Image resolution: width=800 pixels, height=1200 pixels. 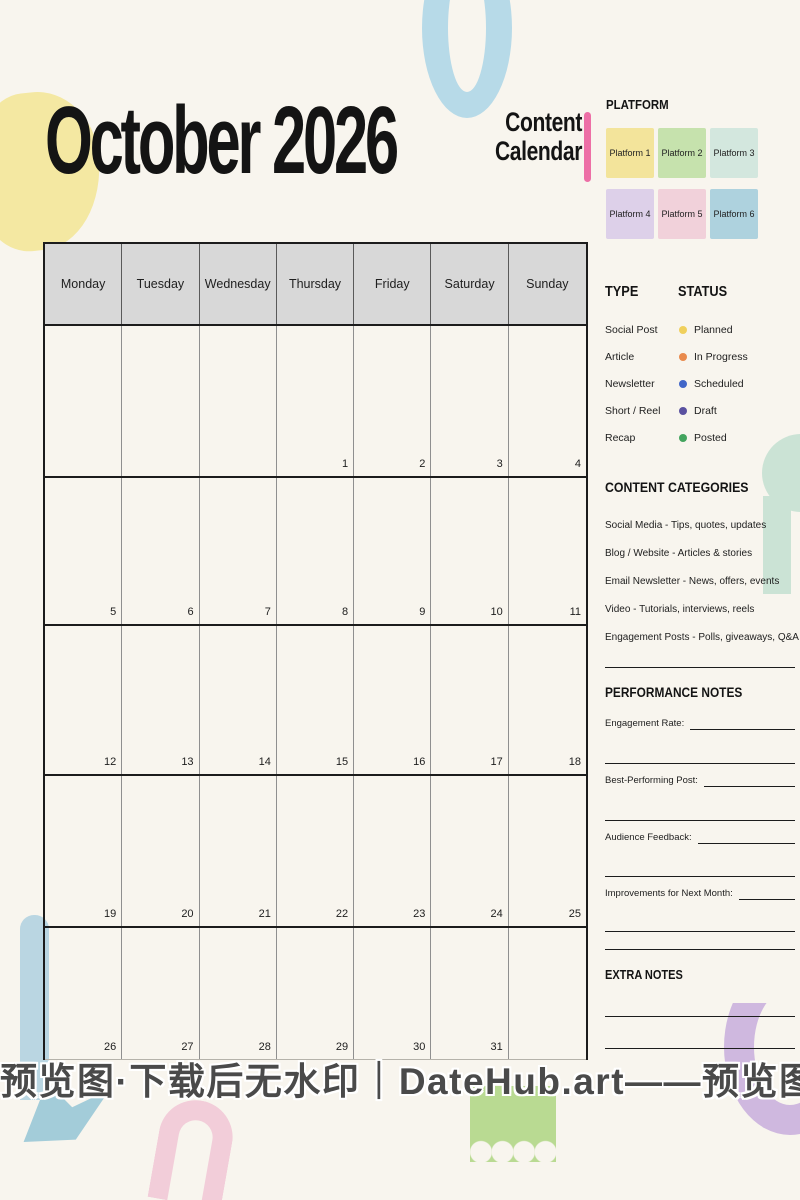 I want to click on day-cell: 15, so click(x=316, y=700).